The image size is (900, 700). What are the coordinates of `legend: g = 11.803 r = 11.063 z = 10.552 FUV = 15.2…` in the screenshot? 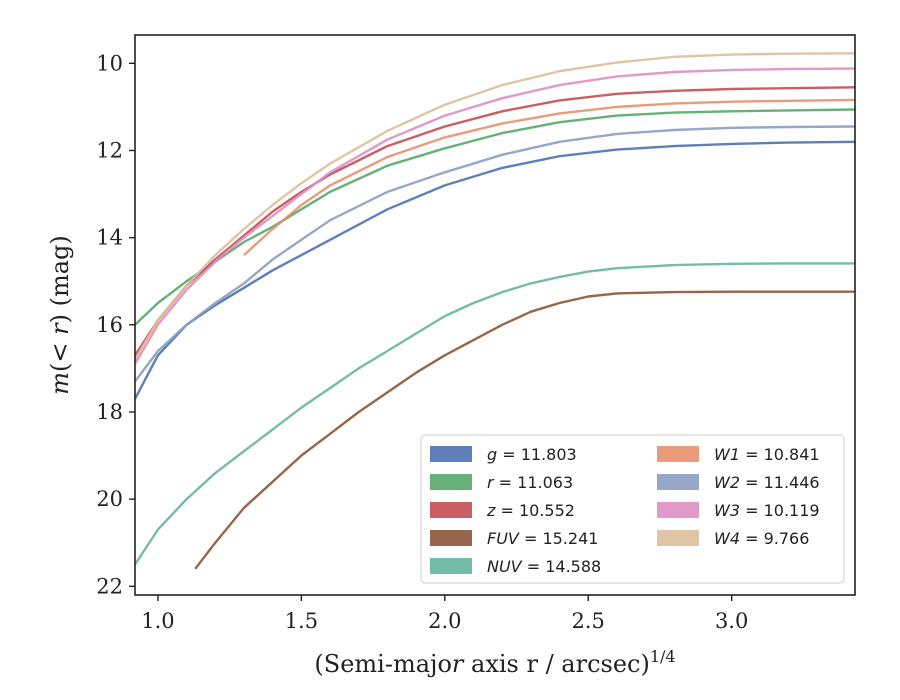 It's located at (632, 509).